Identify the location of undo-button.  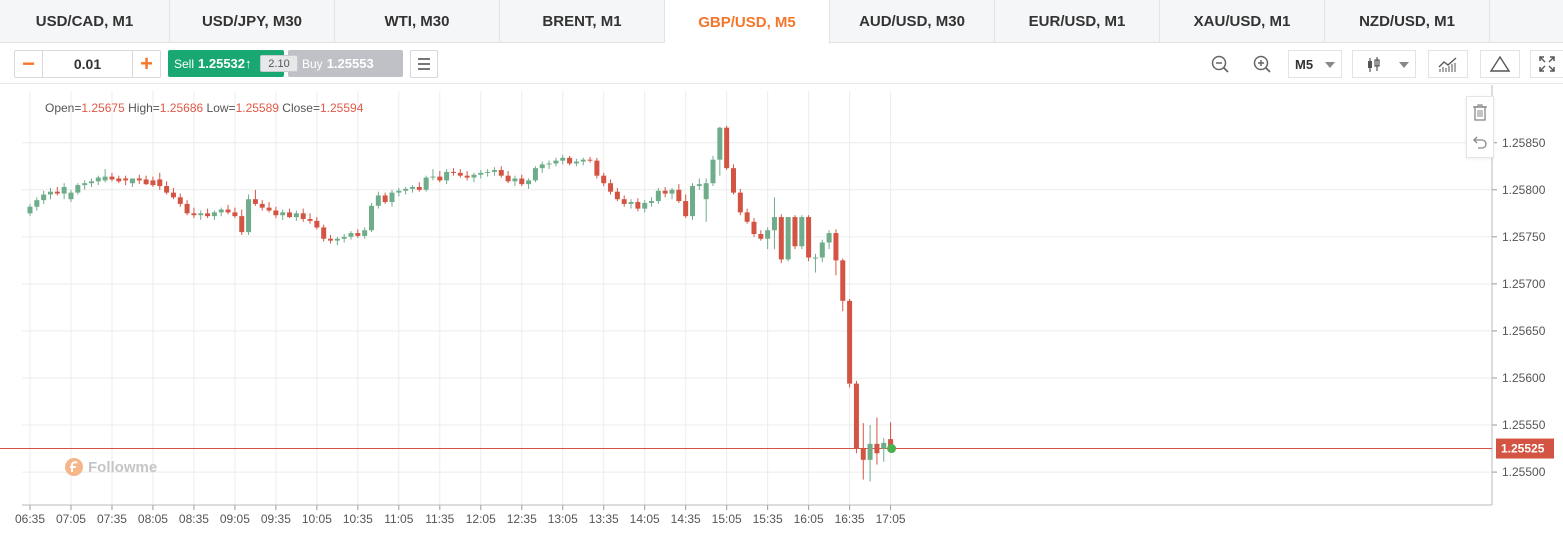
(1480, 142).